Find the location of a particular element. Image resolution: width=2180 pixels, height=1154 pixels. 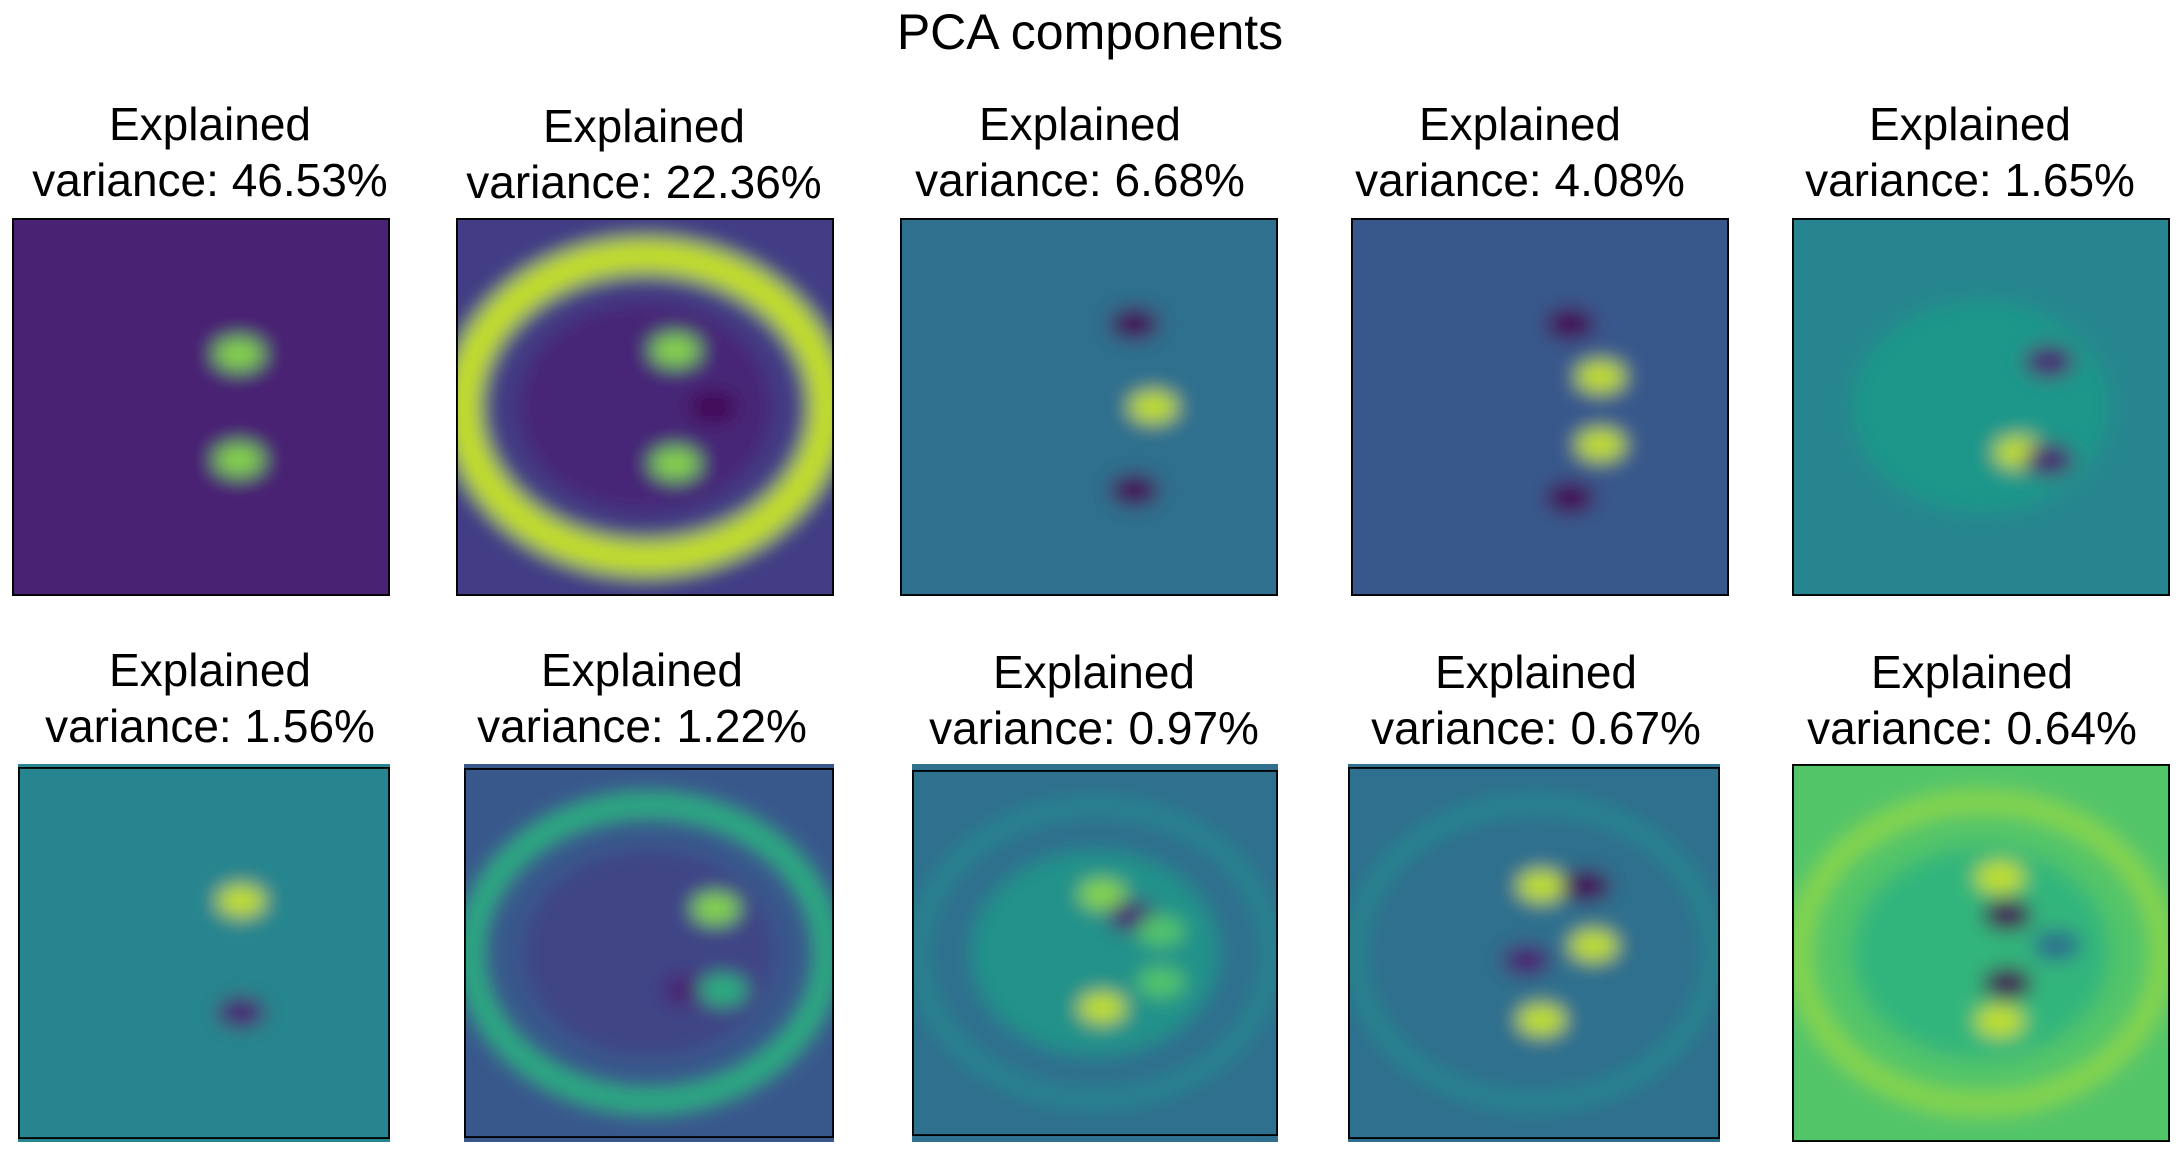

panel-title-line2: variance: 0.67% is located at coordinates (1536, 728).